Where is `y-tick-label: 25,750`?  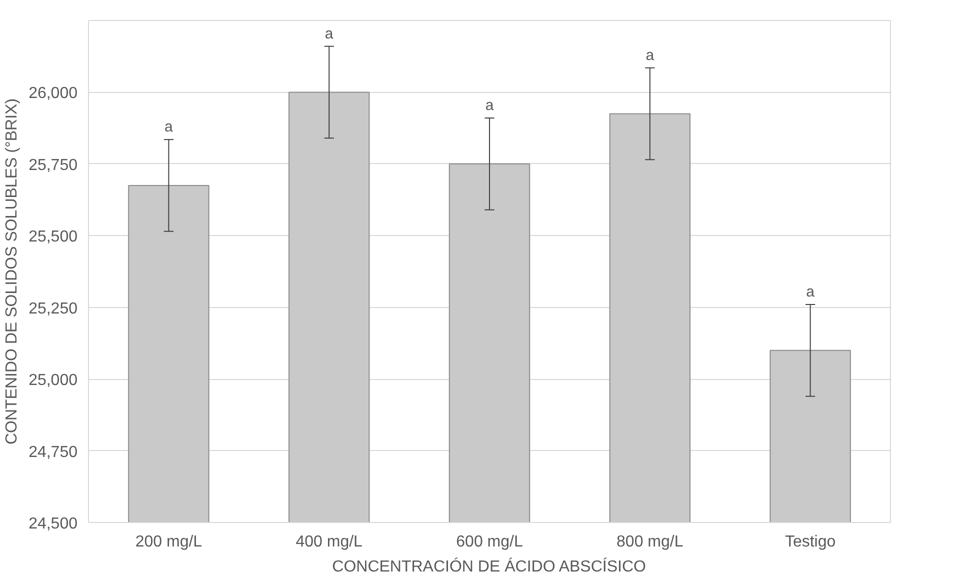 y-tick-label: 25,750 is located at coordinates (53, 165).